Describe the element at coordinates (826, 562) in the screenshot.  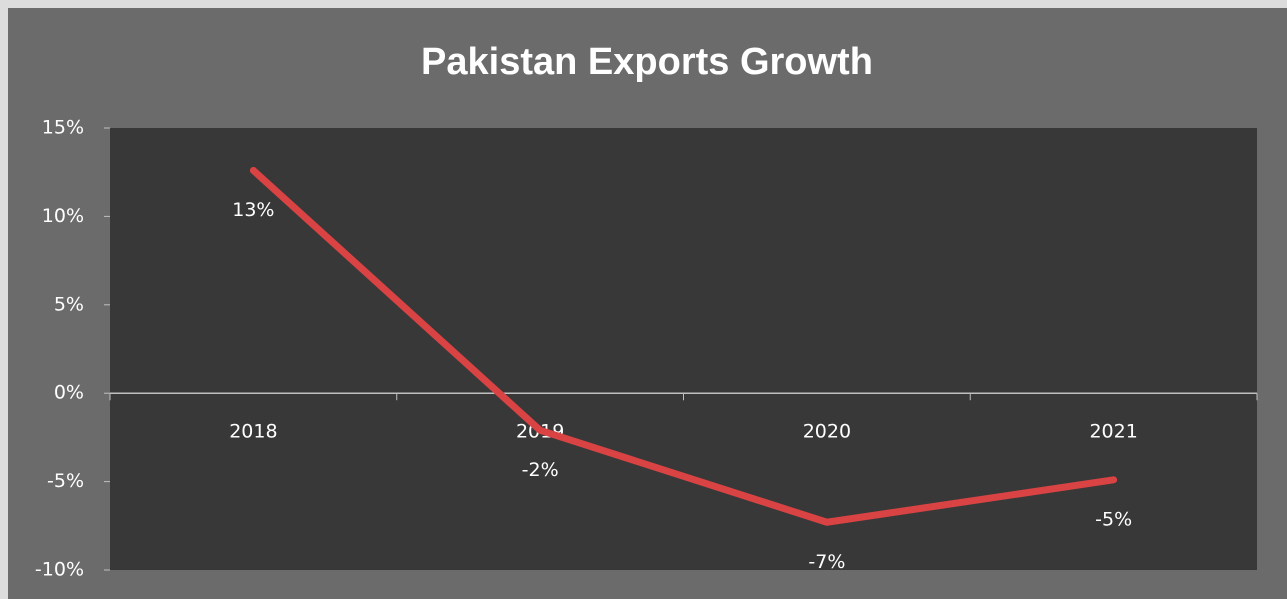
I see `data-label: -7%` at that location.